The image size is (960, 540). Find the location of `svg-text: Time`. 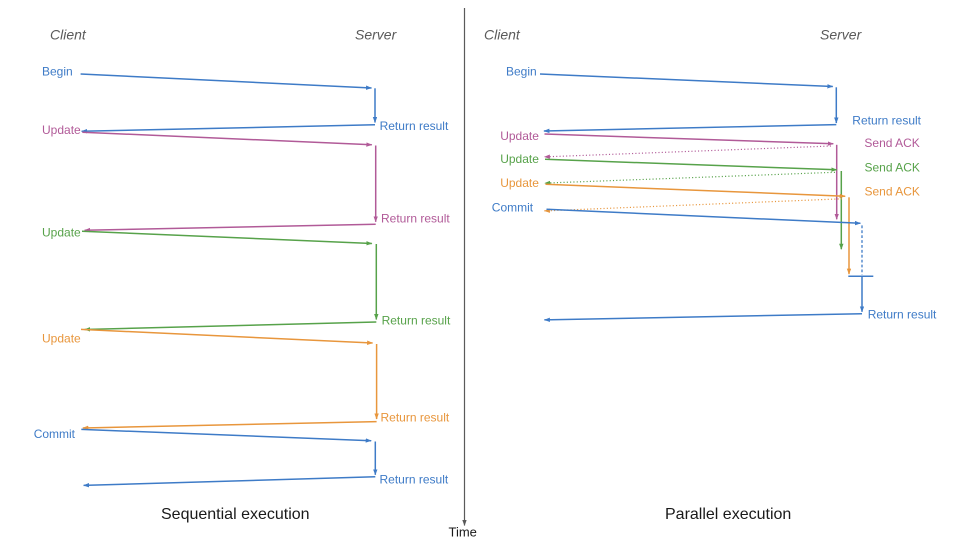

svg-text: Time is located at coordinates (463, 532).